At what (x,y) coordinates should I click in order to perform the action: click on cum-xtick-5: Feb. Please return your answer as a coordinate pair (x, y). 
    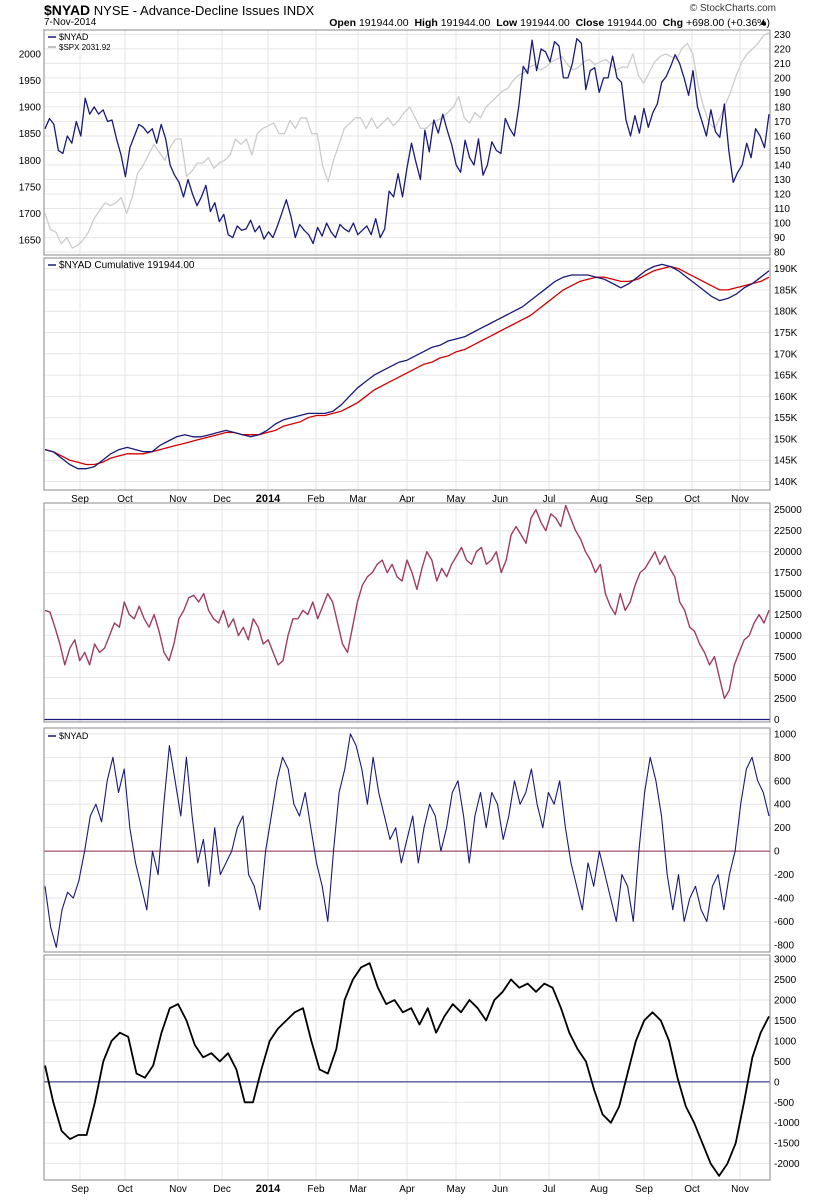
    Looking at the image, I should click on (316, 499).